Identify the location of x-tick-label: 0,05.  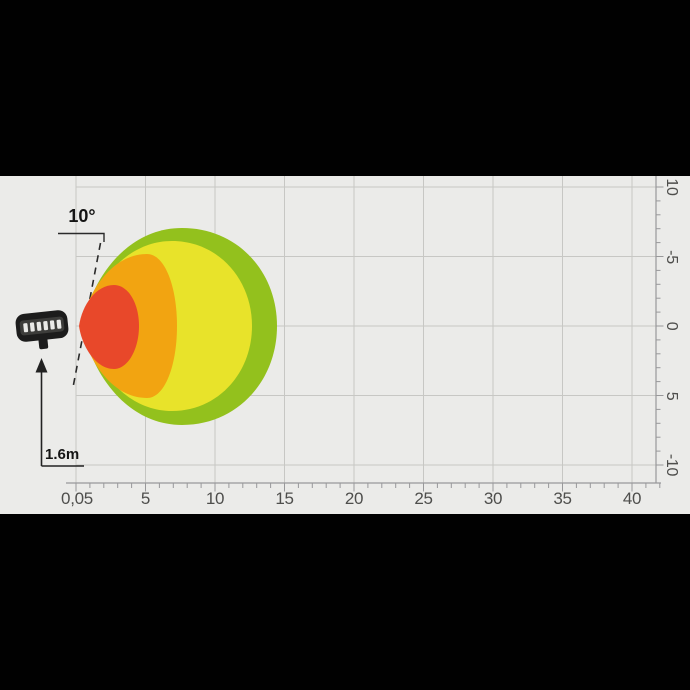
(77, 498).